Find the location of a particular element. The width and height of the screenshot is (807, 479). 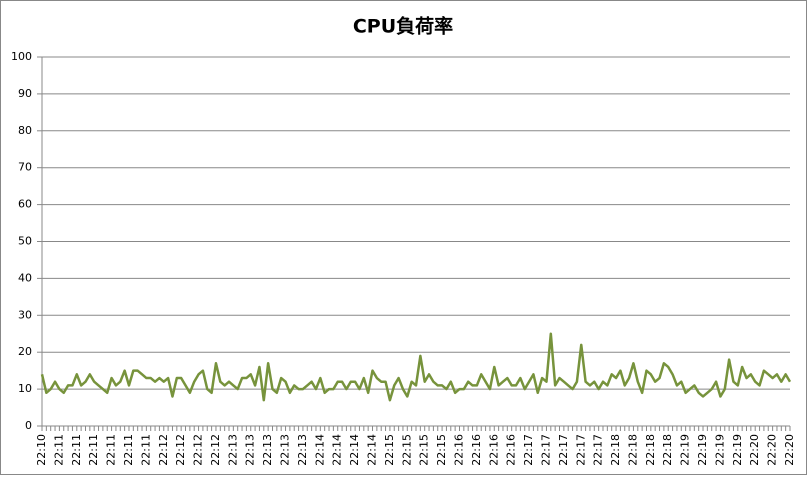

y-tick-label: 90 is located at coordinates (25, 93).